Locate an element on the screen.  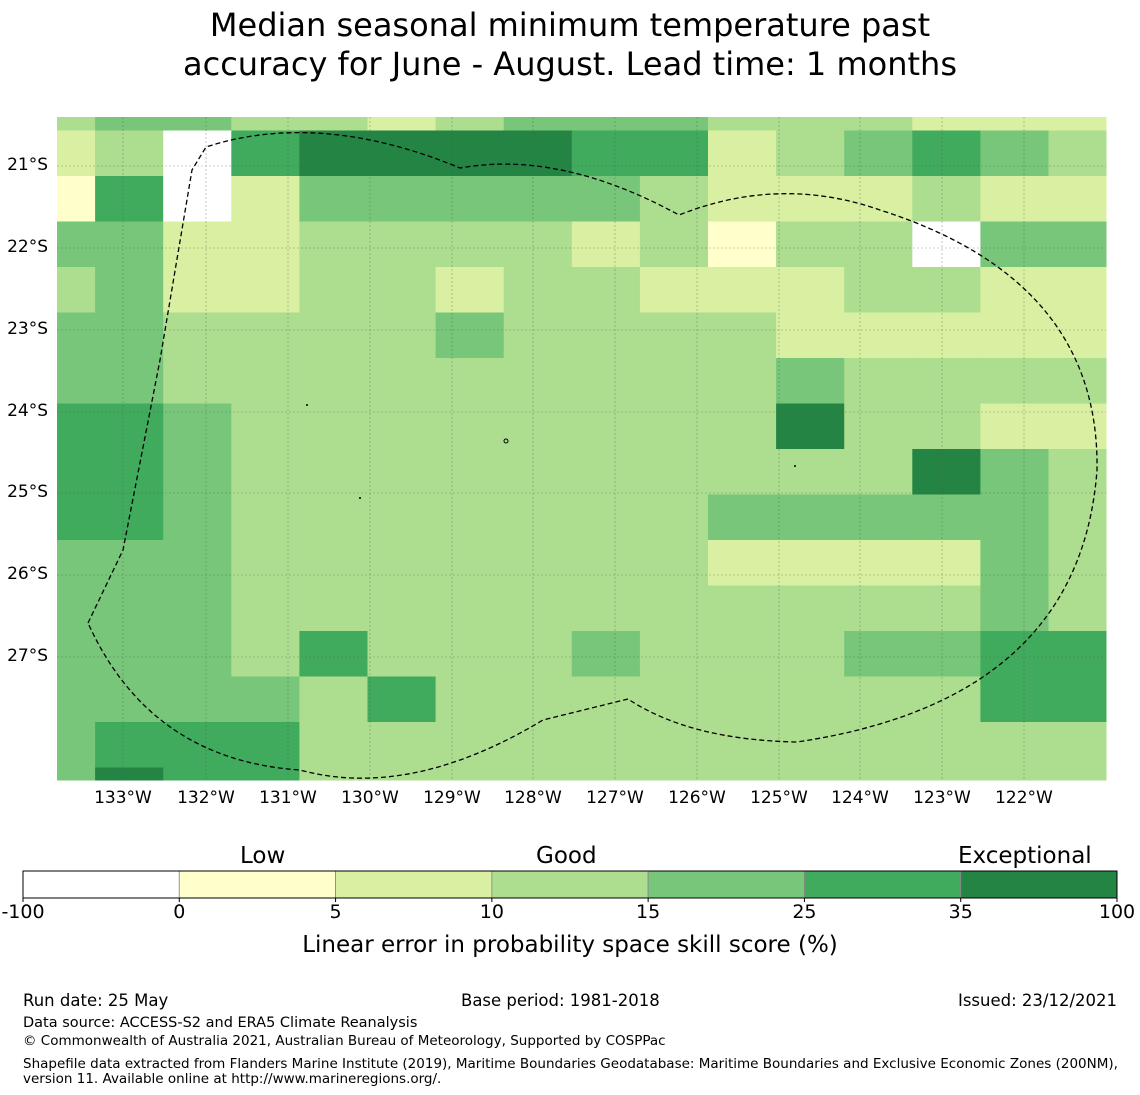
longitude-label: 125°W is located at coordinates (779, 798).